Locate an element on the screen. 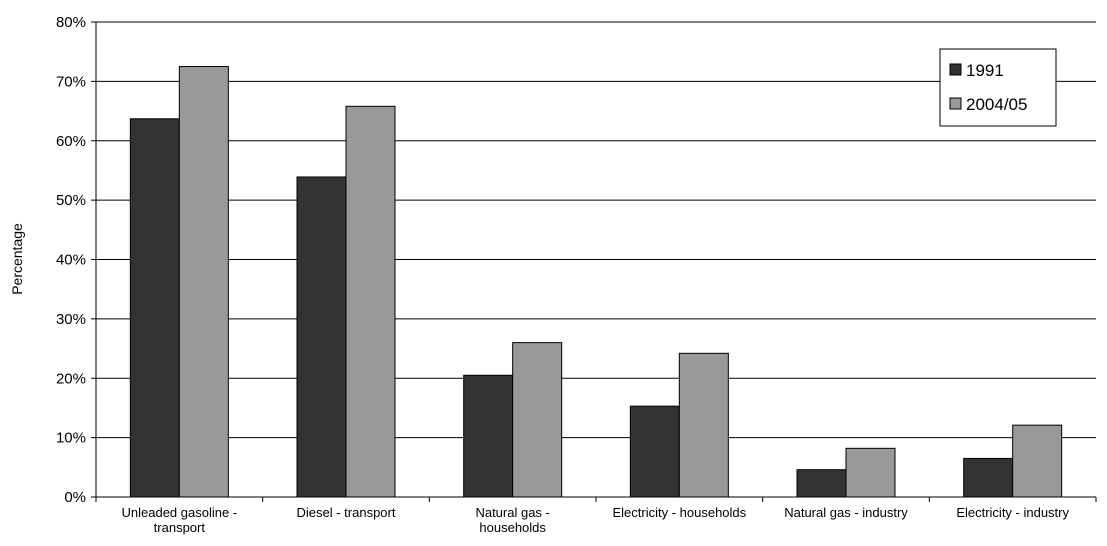 This screenshot has width=1107, height=546. y-tick-label: 80% is located at coordinates (71, 22).